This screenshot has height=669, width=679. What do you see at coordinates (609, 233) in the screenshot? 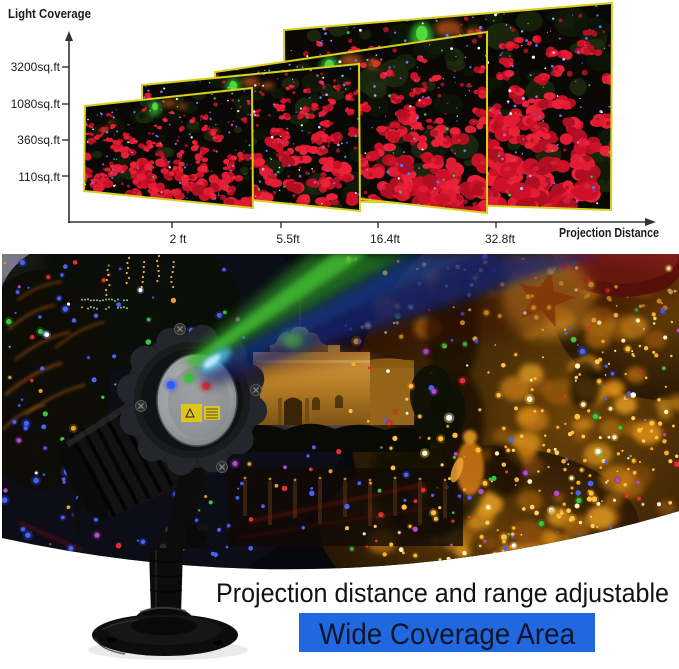
I see `svg-text: Projection Distance` at bounding box center [609, 233].